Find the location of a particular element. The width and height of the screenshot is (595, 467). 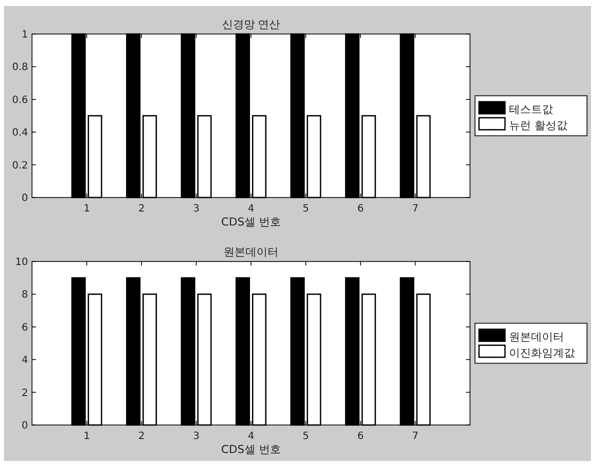

chart-title: 신경망 연산 is located at coordinates (251, 24).